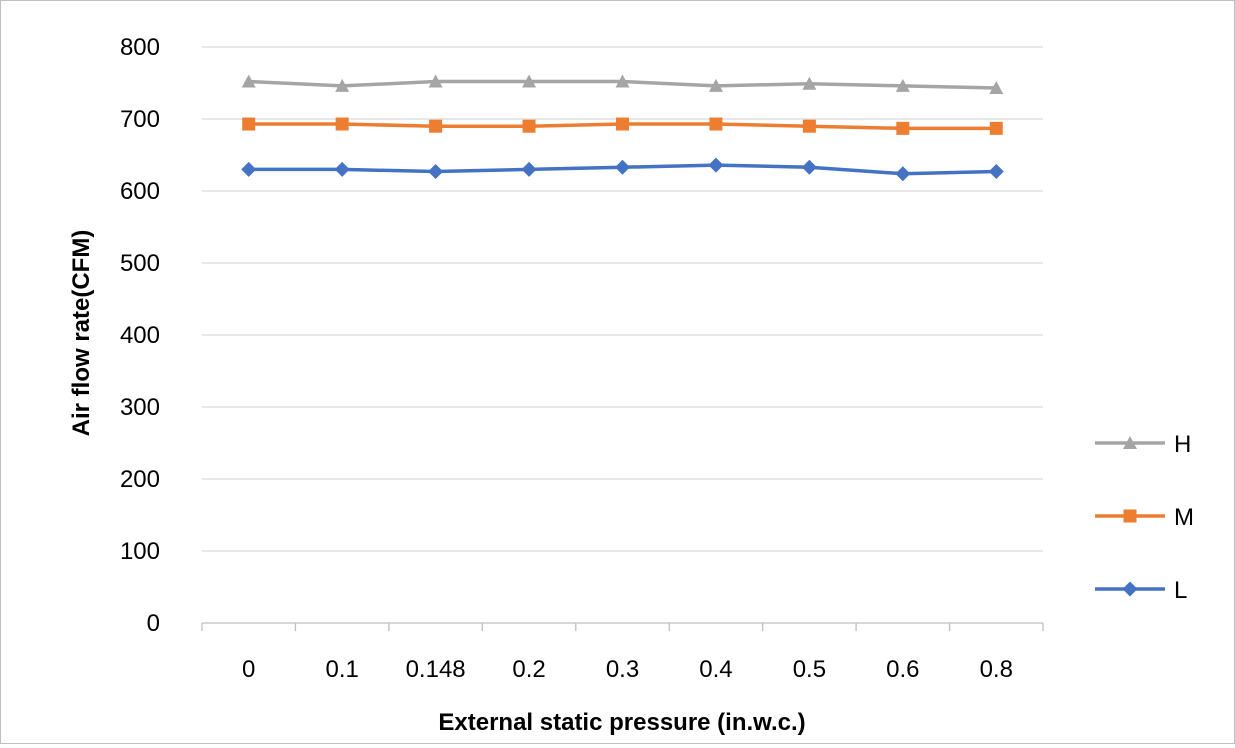  Describe the element at coordinates (1180, 590) in the screenshot. I see `legend-label-l: L` at that location.